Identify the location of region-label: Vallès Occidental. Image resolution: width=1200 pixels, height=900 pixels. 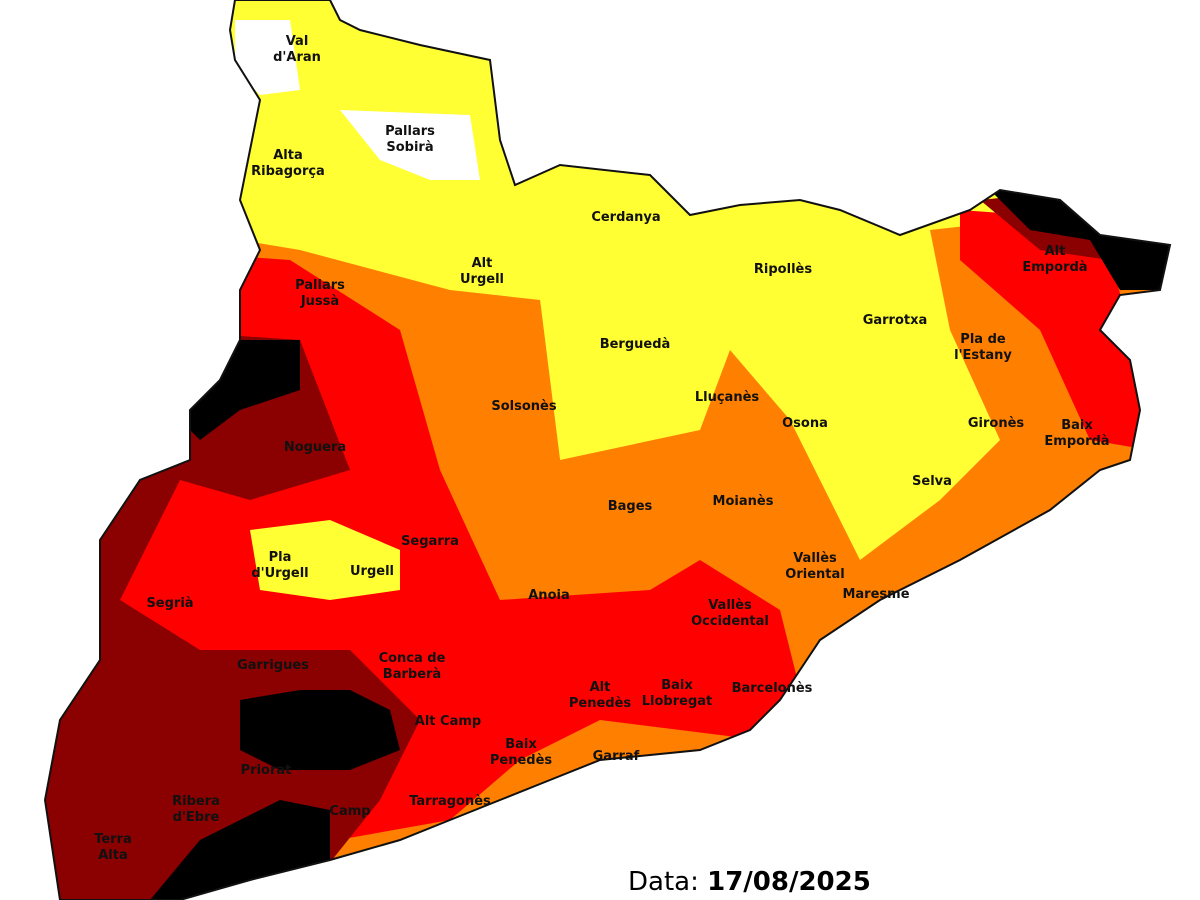
(730, 613).